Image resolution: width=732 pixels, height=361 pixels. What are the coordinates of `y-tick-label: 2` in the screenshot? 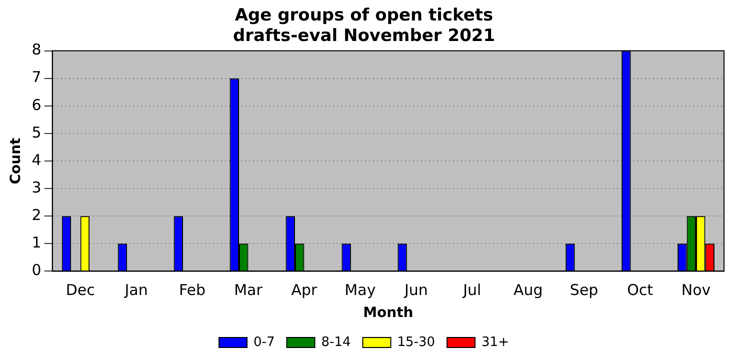 It's located at (37, 215).